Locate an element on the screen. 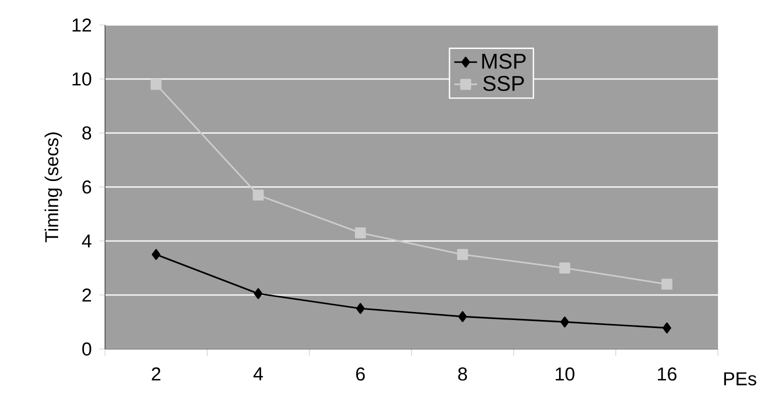  x-tick-label: 4 is located at coordinates (258, 373).